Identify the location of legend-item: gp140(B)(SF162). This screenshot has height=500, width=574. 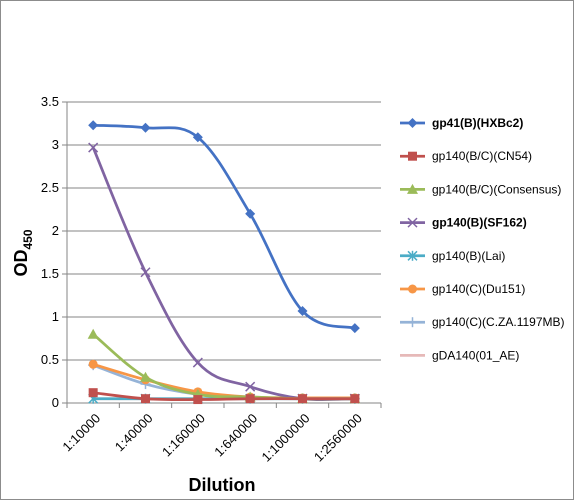
(463, 223).